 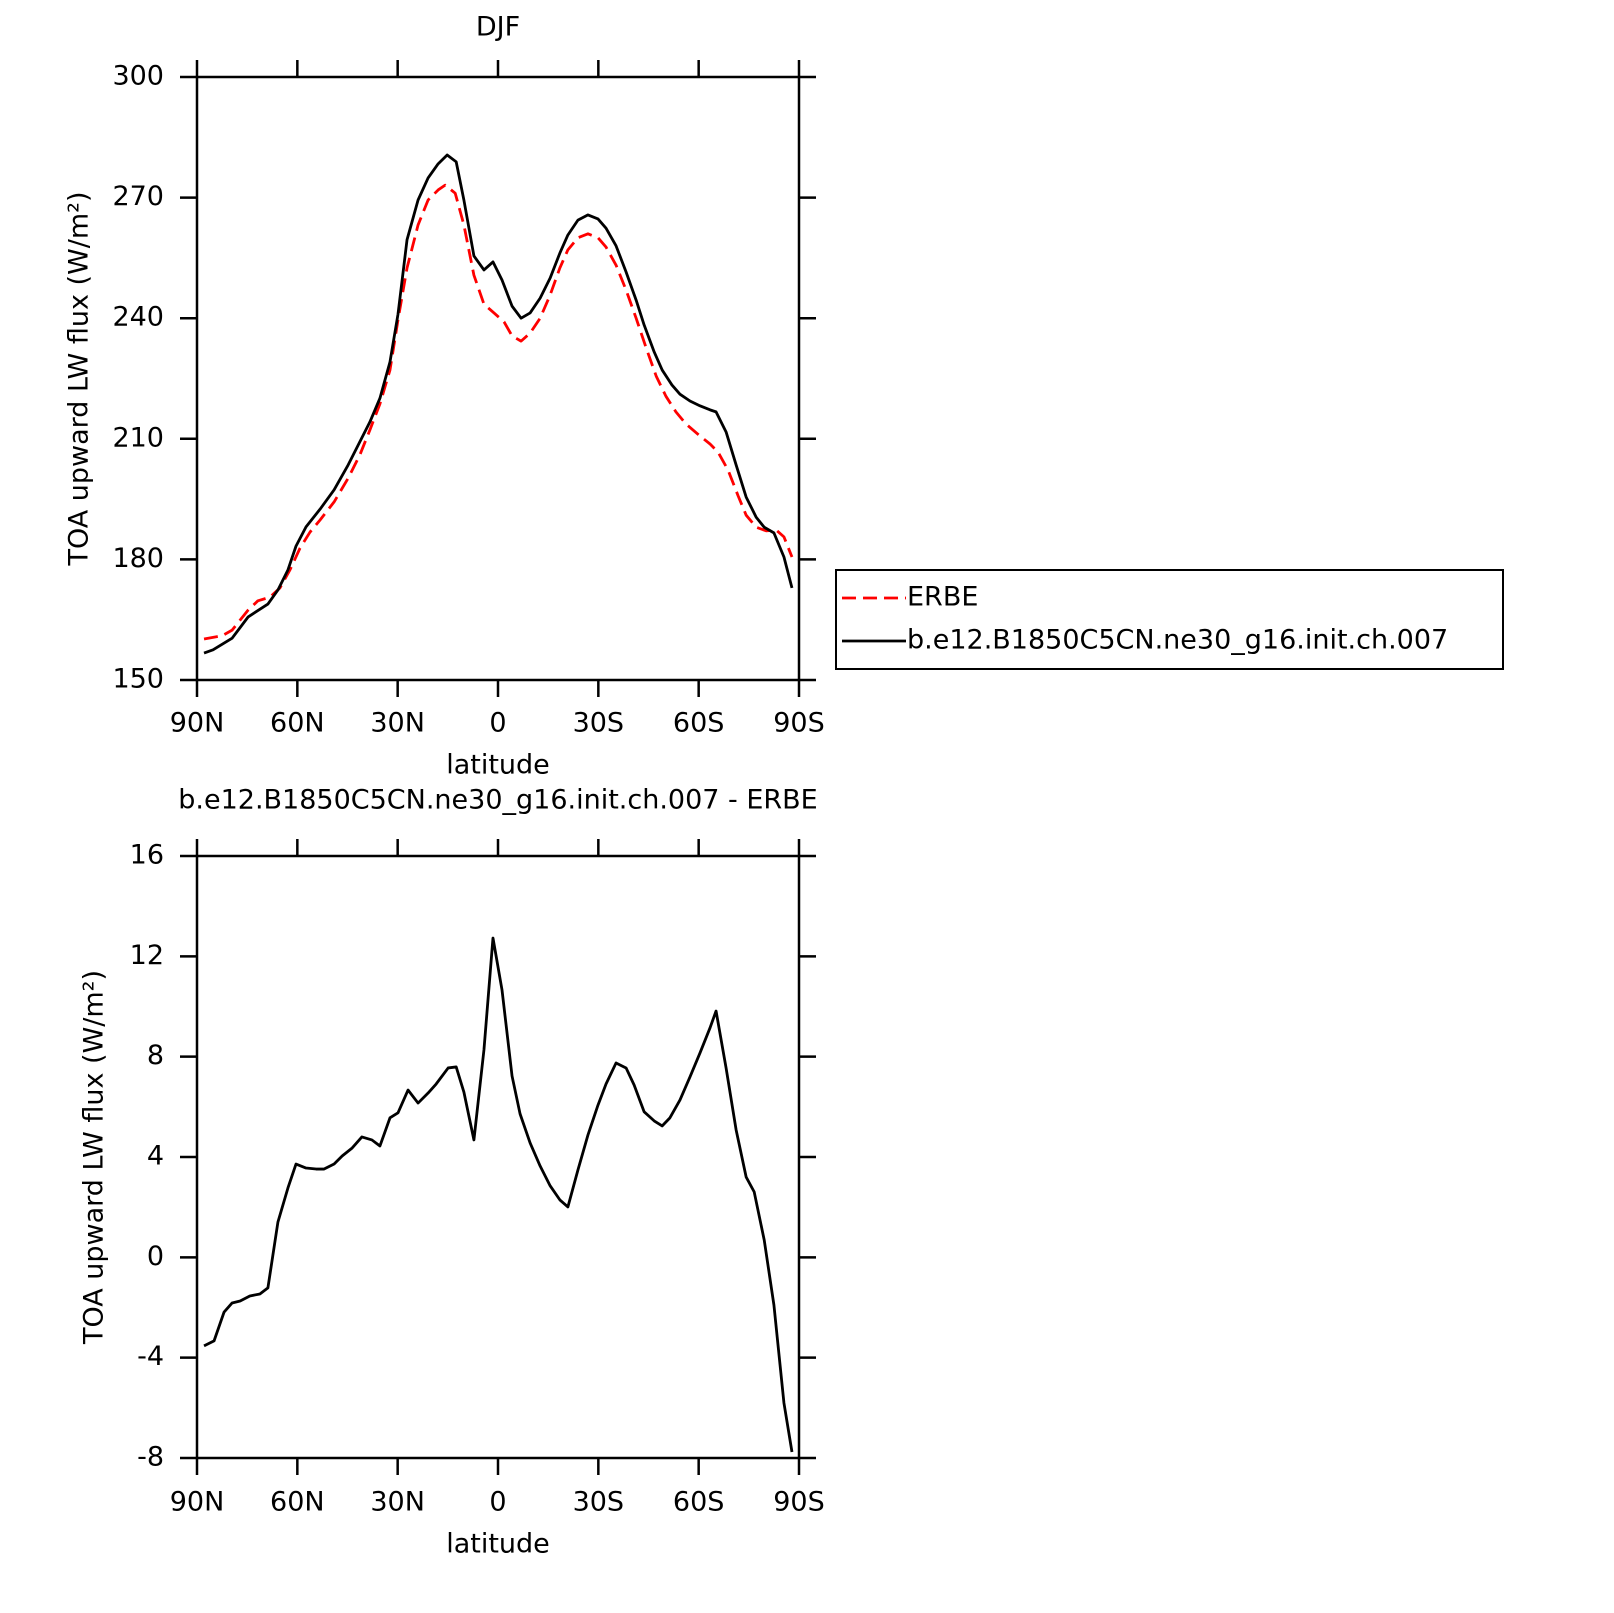 I want to click on y-tick-label: 180, so click(x=138, y=558).